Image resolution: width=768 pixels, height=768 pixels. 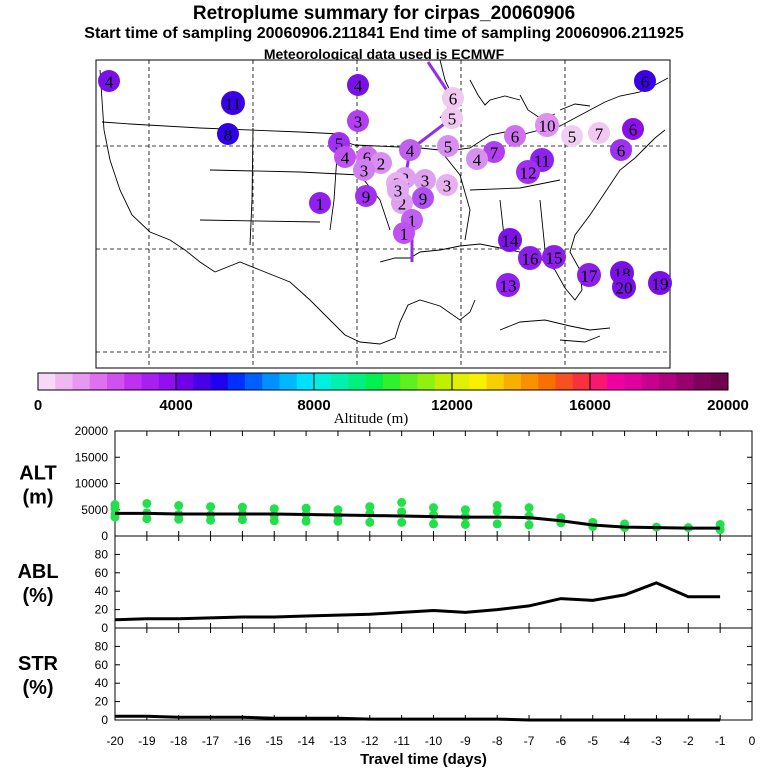 I want to click on colorbar-tick-label: 0, so click(x=38, y=405).